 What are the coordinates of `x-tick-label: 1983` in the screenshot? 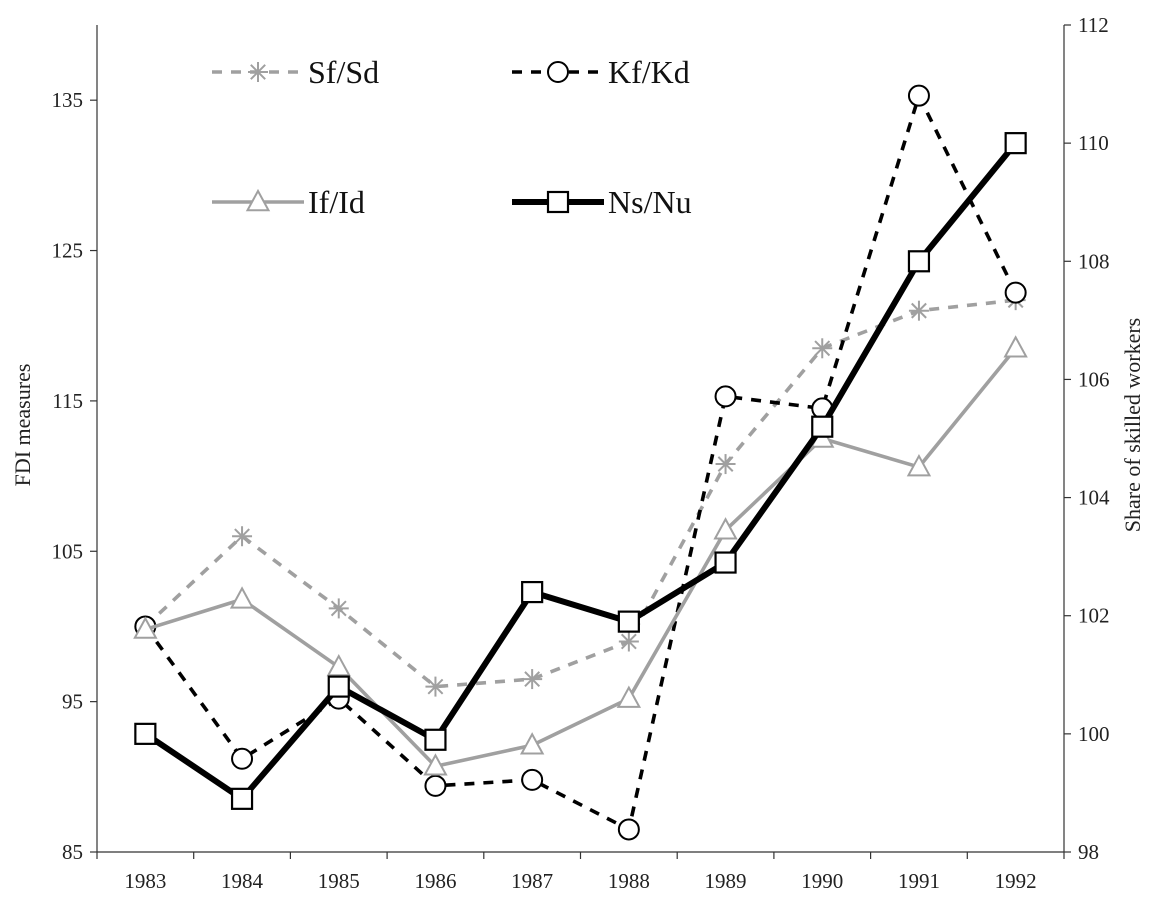 It's located at (145, 881).